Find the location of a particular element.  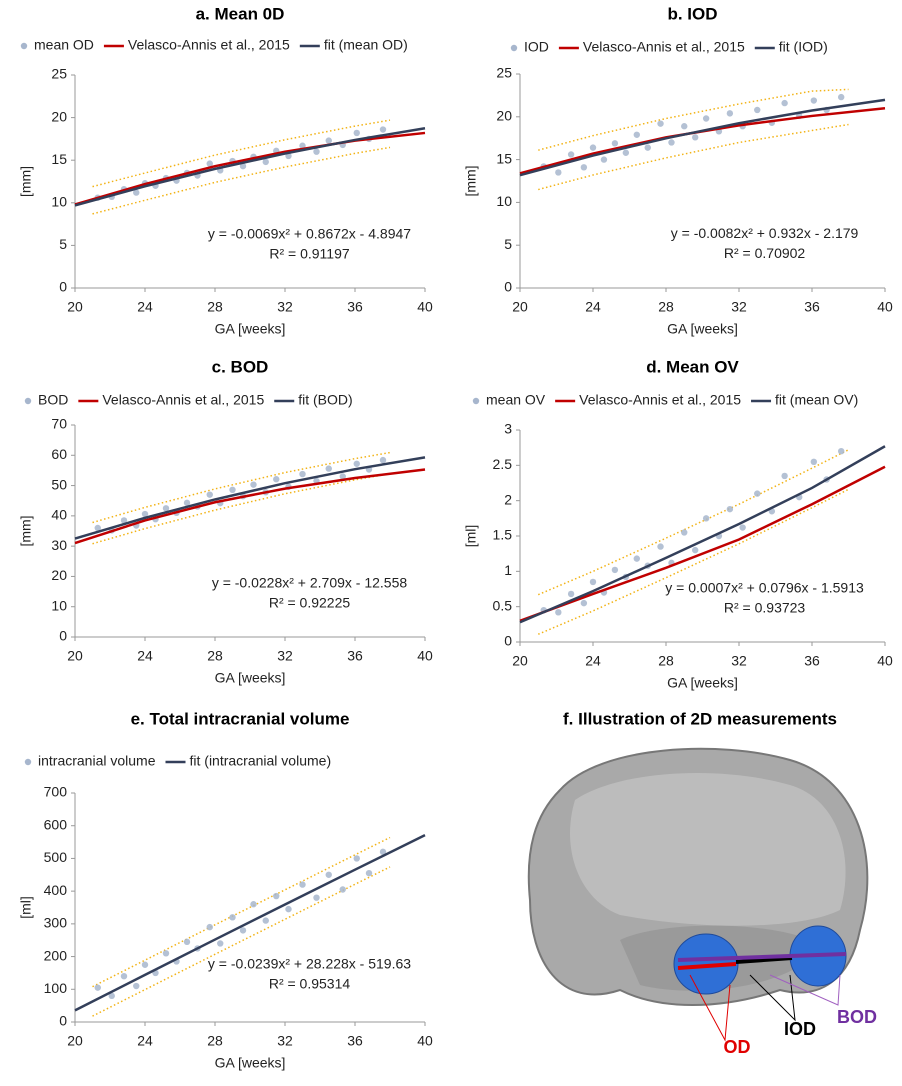

legend-label: IOD is located at coordinates (536, 47).